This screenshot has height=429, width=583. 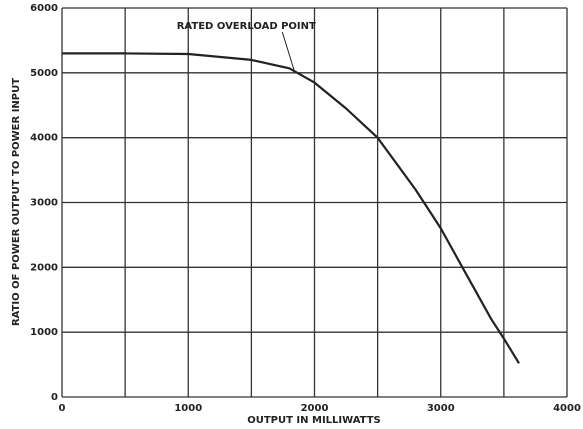 What do you see at coordinates (246, 26) in the screenshot?
I see `annotation: RATED OVERLOAD POINT` at bounding box center [246, 26].